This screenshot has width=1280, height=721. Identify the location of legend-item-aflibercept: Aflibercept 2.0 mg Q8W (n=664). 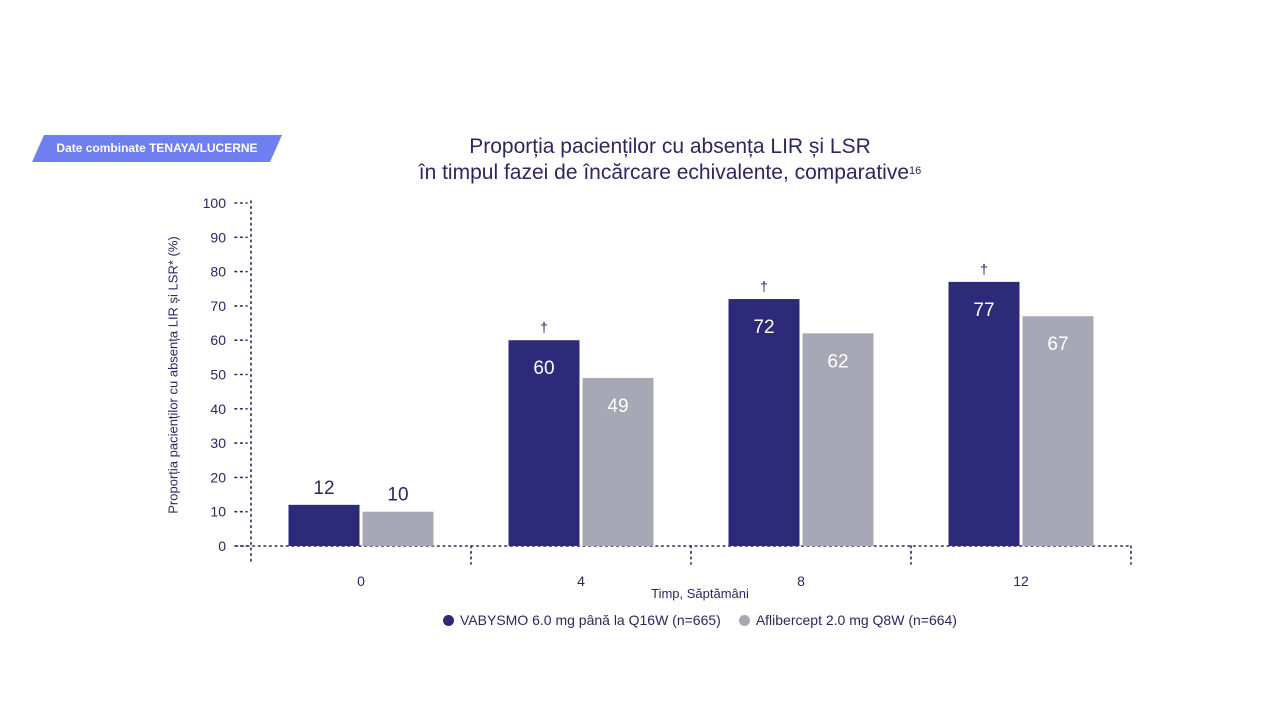
(847, 620).